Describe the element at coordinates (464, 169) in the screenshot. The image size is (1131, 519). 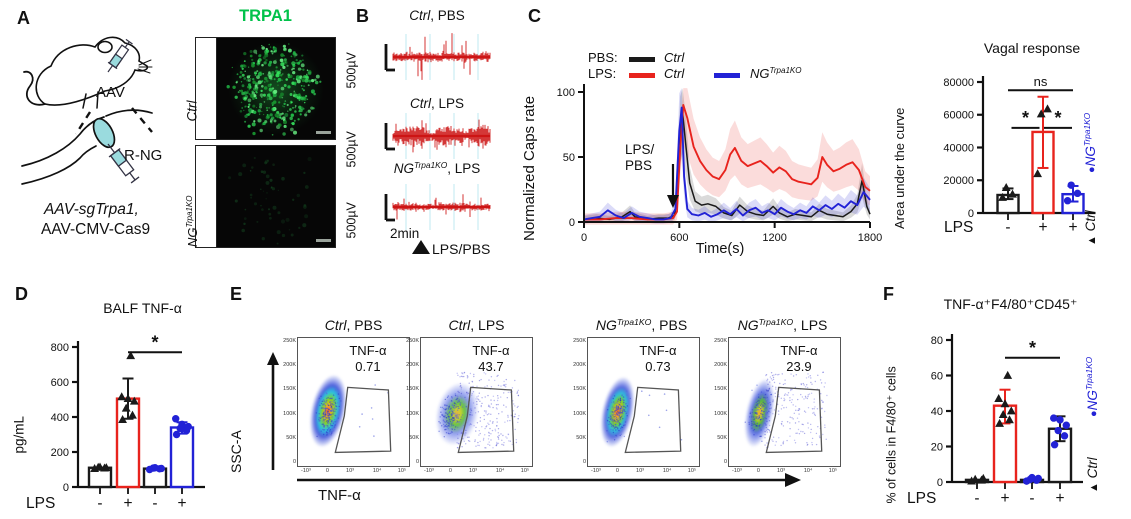
I see `condition-label: , LPS` at that location.